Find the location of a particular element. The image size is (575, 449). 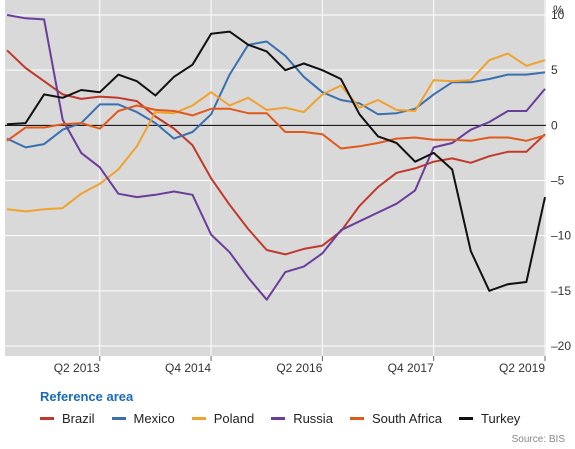

x-tick-label: Q2 2013 is located at coordinates (77, 368).